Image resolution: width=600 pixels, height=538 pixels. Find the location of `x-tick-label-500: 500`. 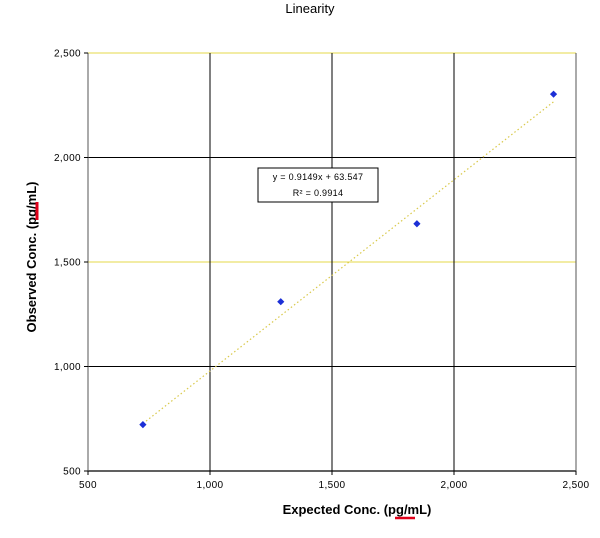

x-tick-label-500: 500 is located at coordinates (88, 485).